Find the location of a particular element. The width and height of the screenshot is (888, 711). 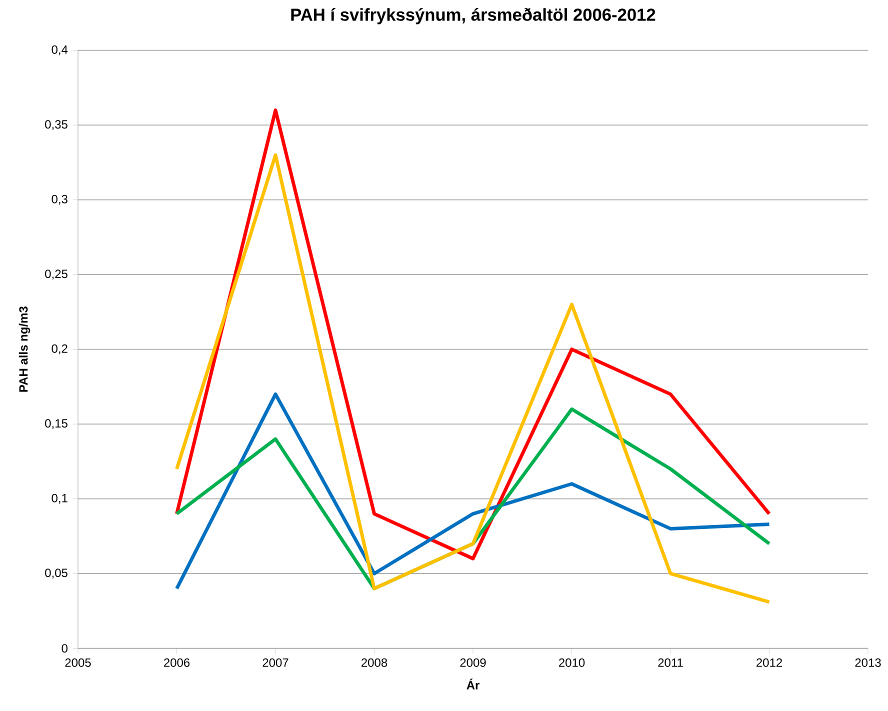

x-tick-label: 2008 is located at coordinates (375, 662).